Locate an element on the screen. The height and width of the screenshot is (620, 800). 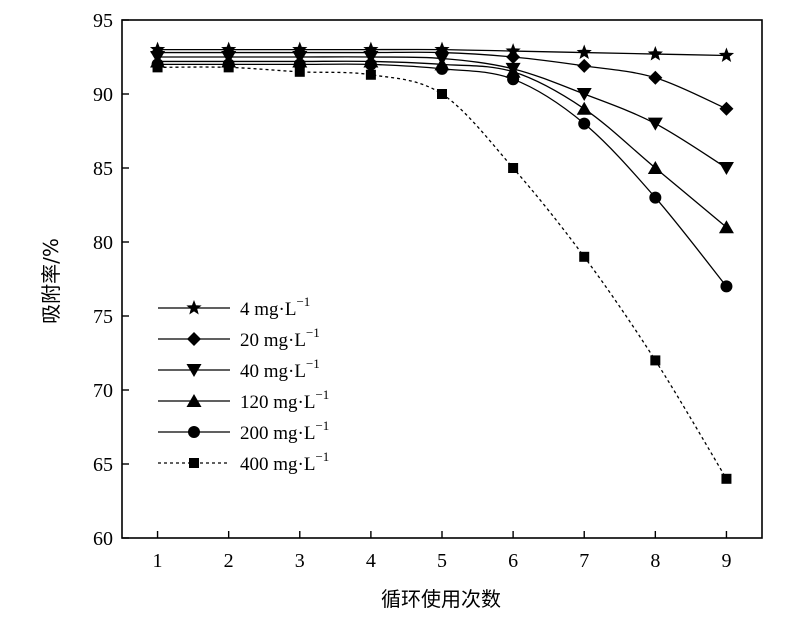
legend-label: 4 mg·L−1 is located at coordinates (275, 307).